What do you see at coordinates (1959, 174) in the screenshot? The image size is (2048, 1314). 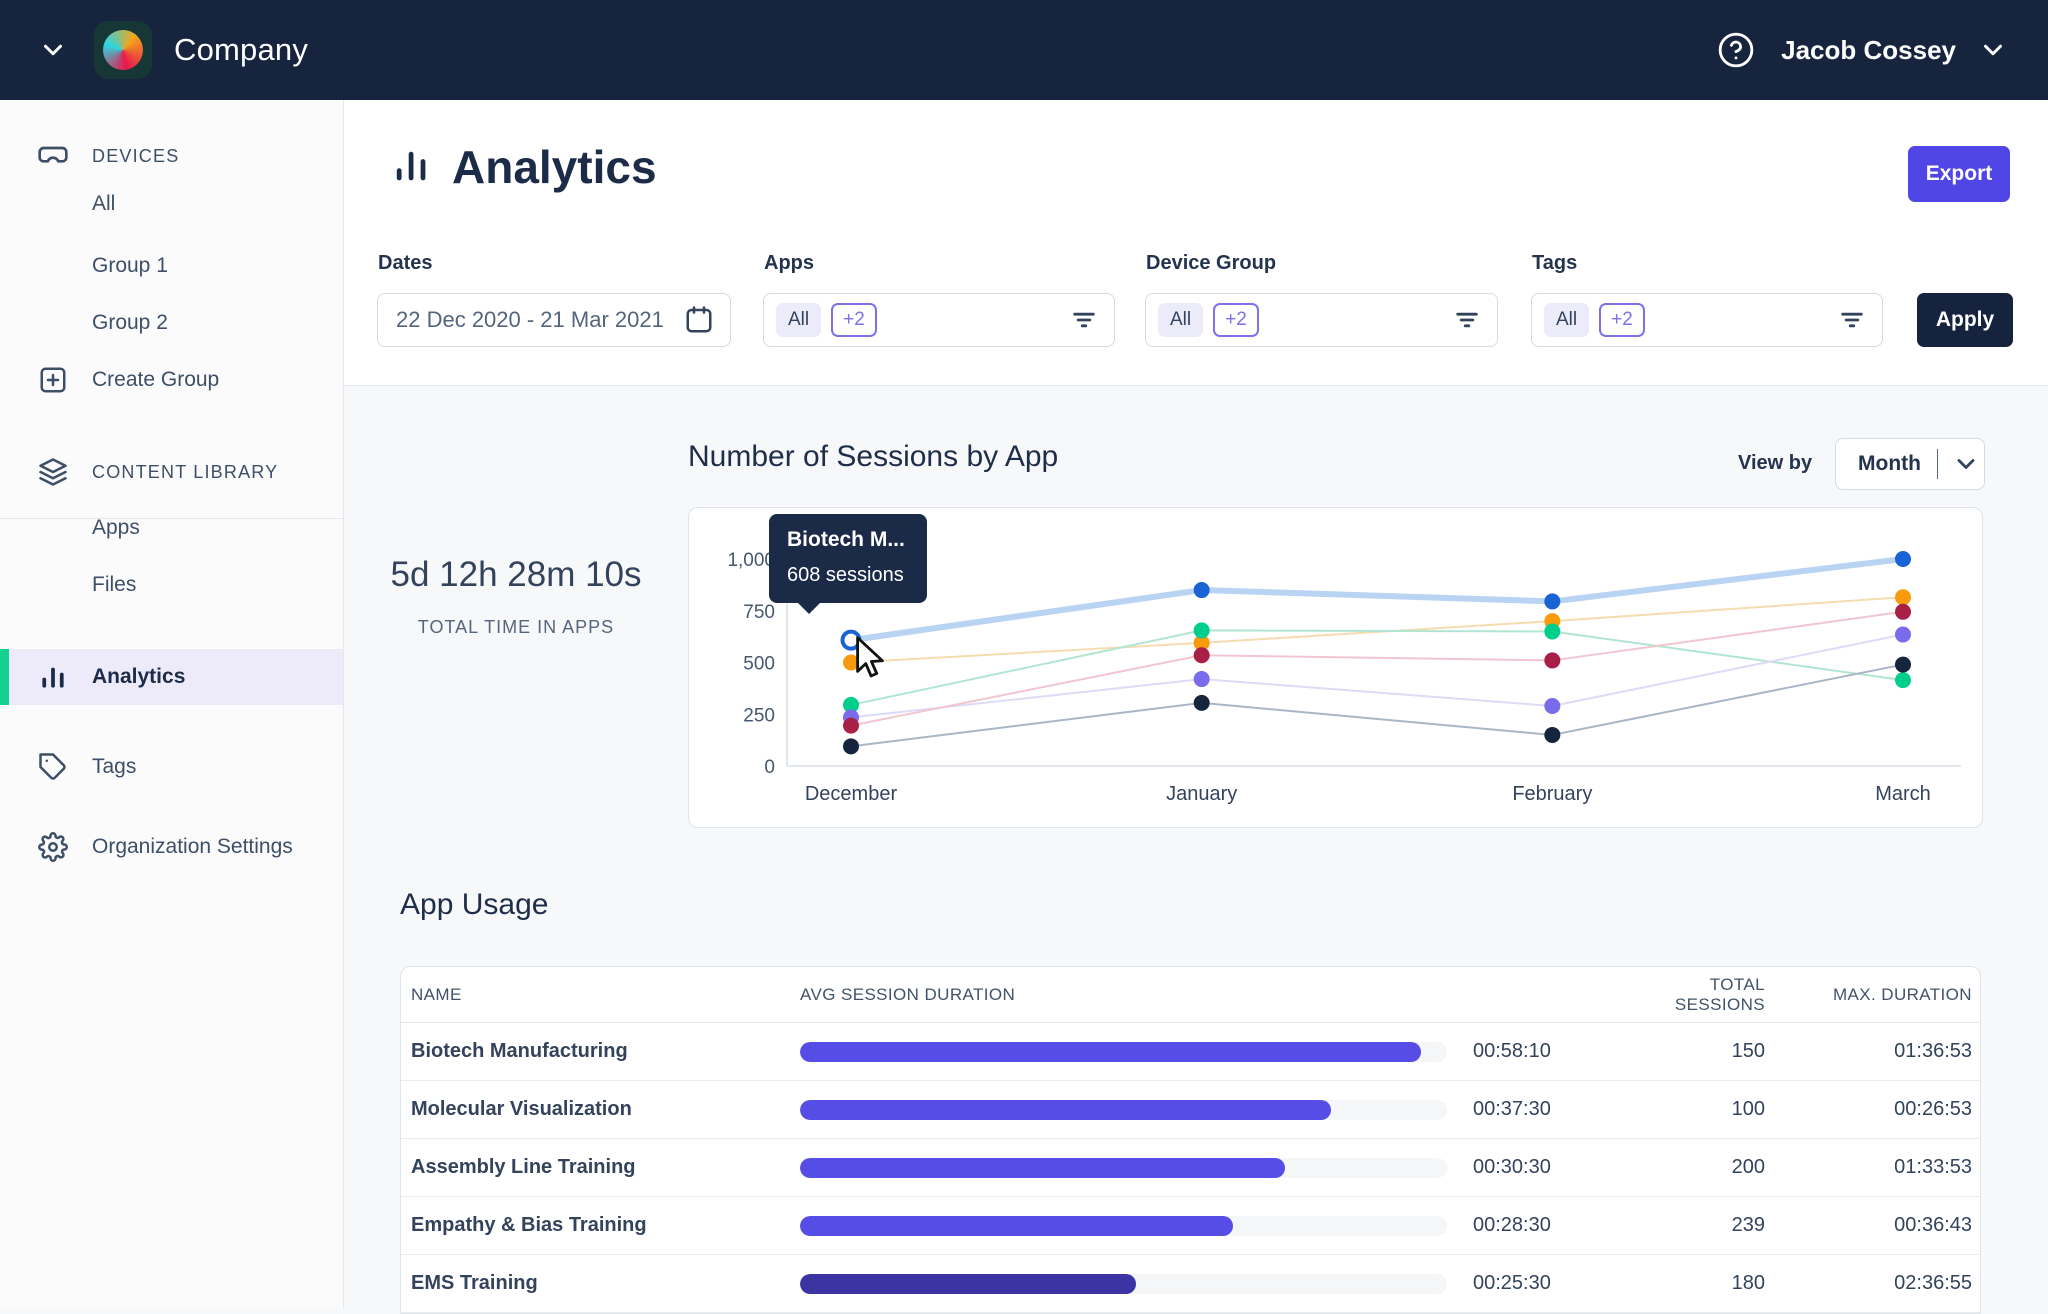 I see `export-button: Export` at bounding box center [1959, 174].